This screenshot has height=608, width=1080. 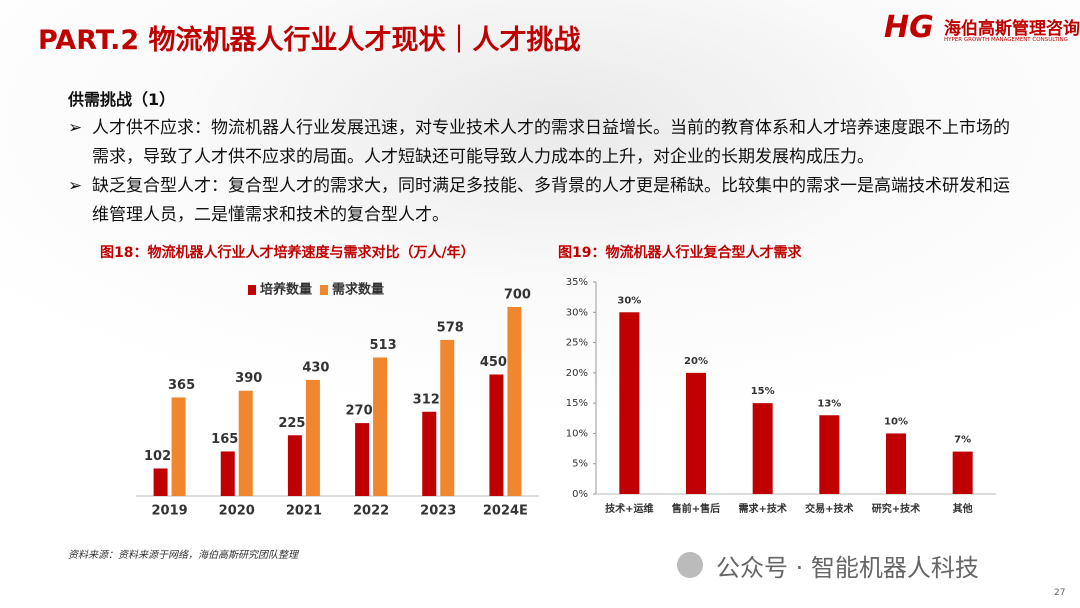 I want to click on x-tick-label: 研究+技术, so click(x=896, y=508).